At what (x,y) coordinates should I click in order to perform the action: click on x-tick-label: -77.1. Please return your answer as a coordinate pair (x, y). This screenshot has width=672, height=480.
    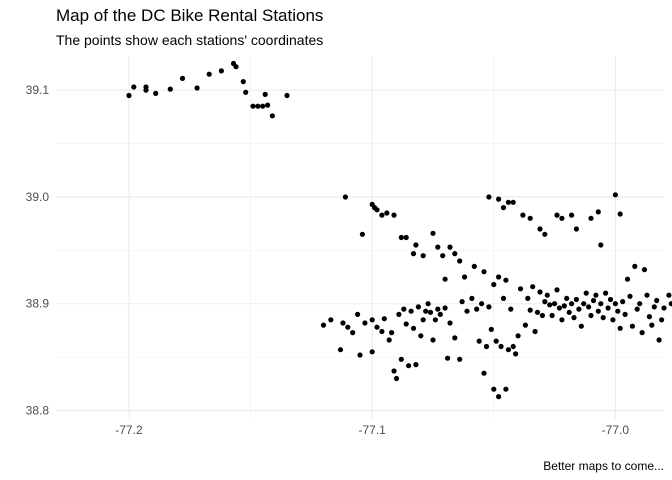
    Looking at the image, I should click on (372, 430).